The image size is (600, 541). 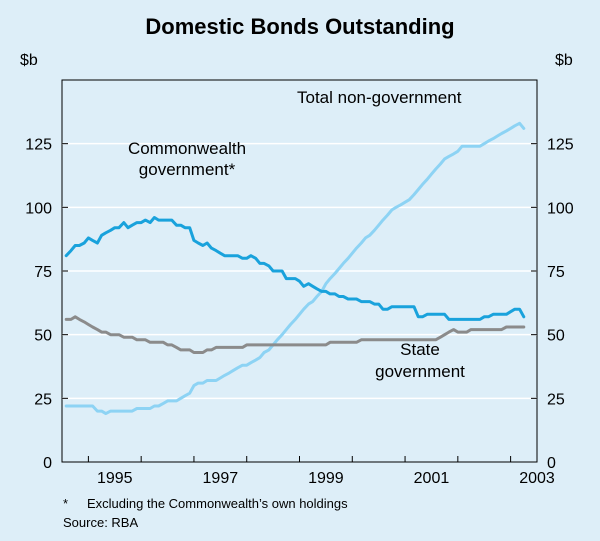 What do you see at coordinates (564, 60) in the screenshot?
I see `y-axis-unit-right: $b` at bounding box center [564, 60].